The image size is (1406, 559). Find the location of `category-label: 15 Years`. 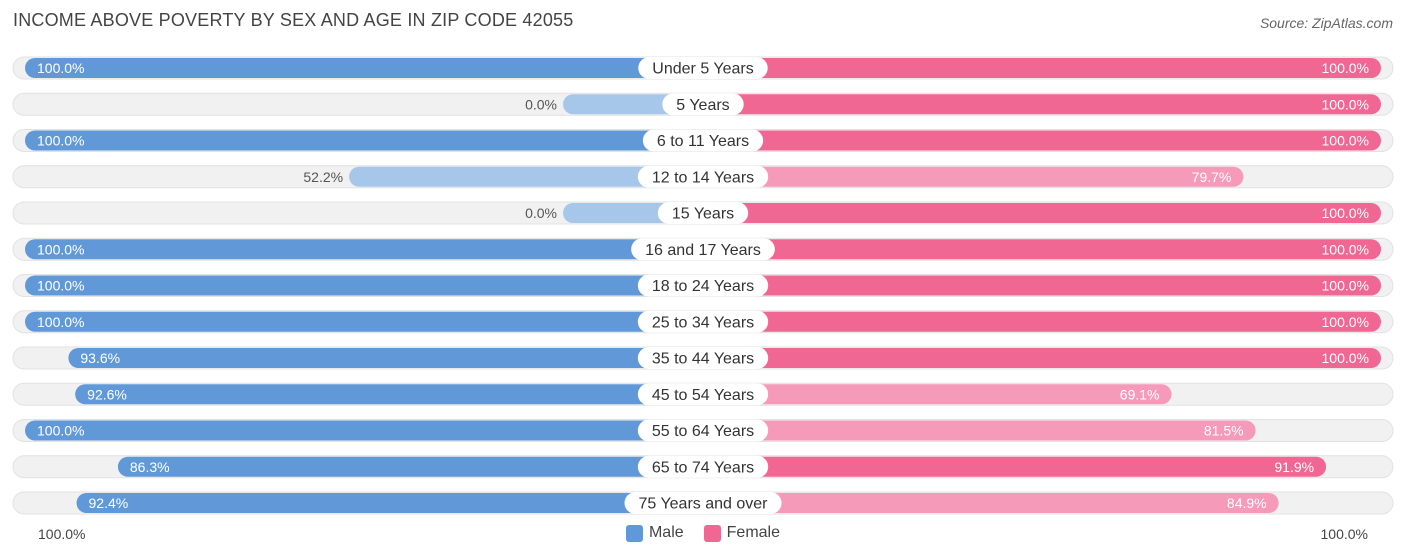

category-label: 15 Years is located at coordinates (703, 214).